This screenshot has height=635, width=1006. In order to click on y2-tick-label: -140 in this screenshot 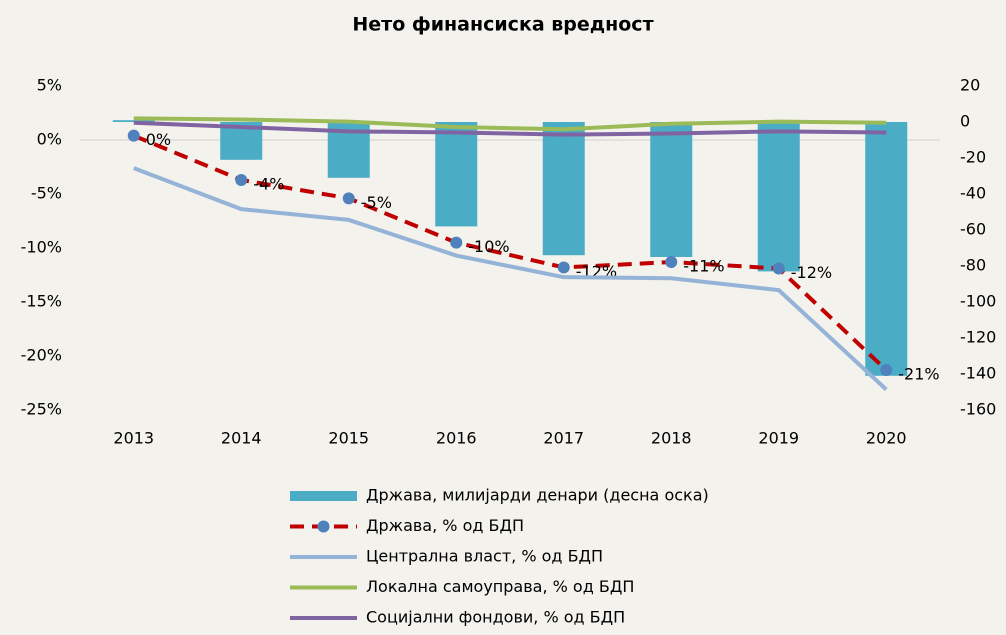, I will do `click(978, 373)`.